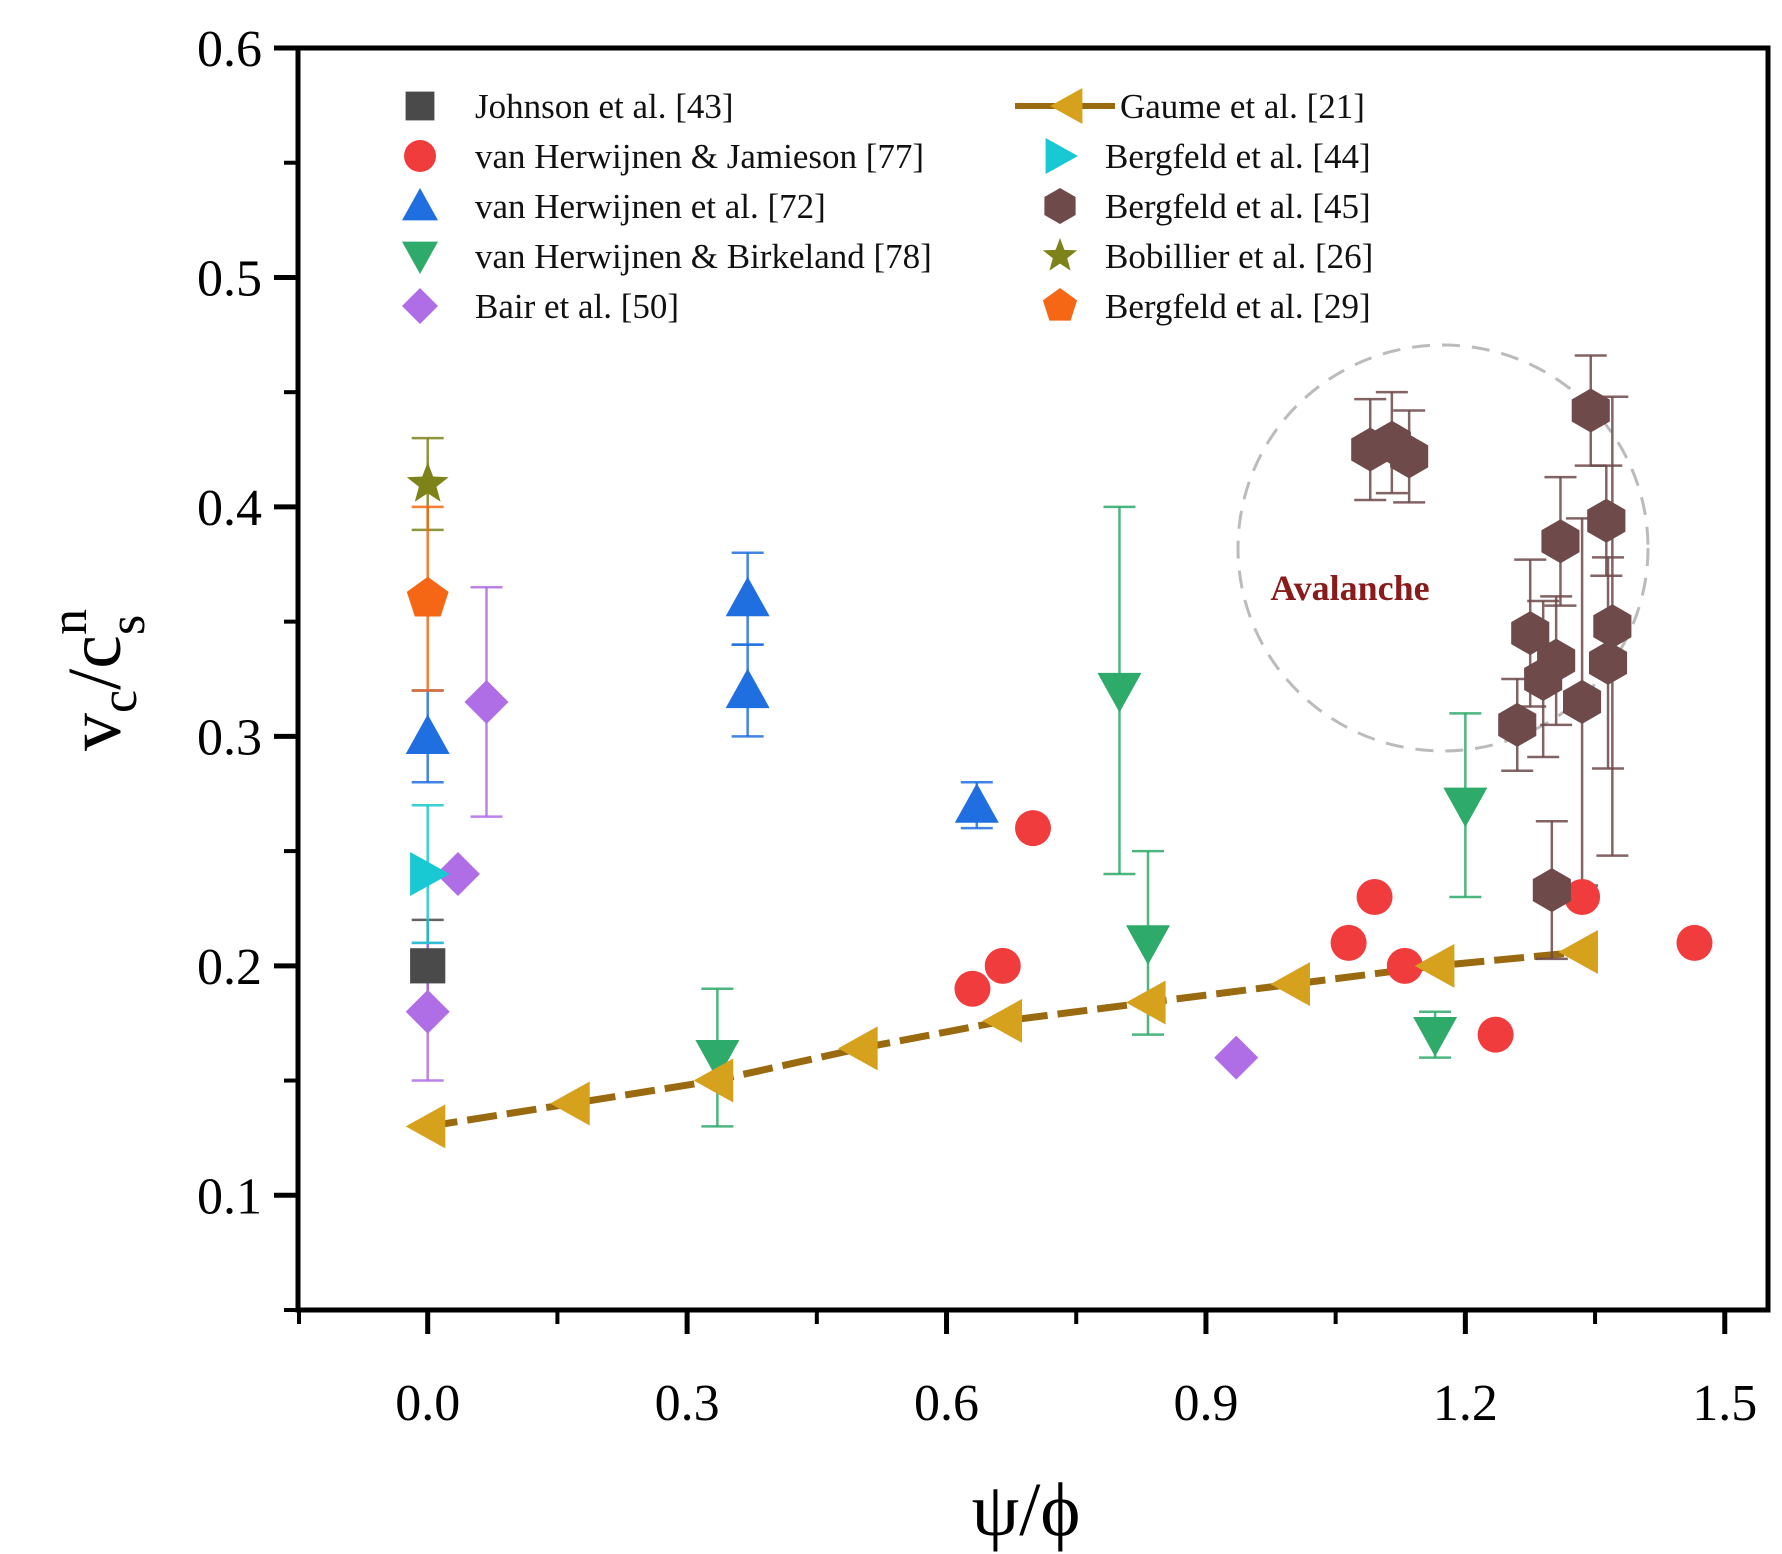 Image resolution: width=1782 pixels, height=1554 pixels. I want to click on x-tick-label-3: 0.9, so click(1205, 1403).